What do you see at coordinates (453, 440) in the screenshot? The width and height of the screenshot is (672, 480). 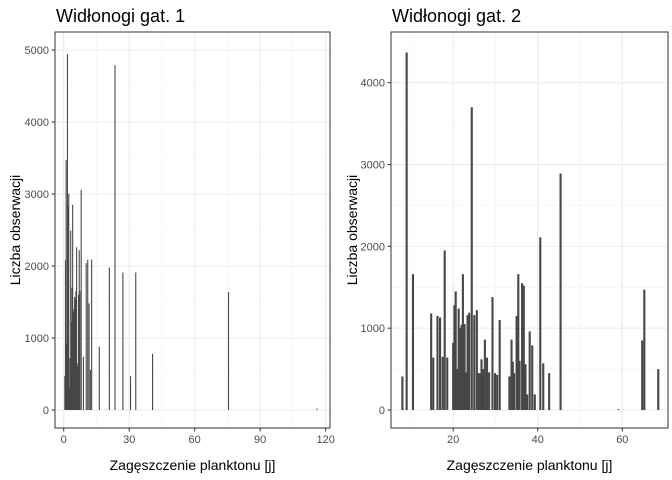 I see `x-tick-label: 20` at bounding box center [453, 440].